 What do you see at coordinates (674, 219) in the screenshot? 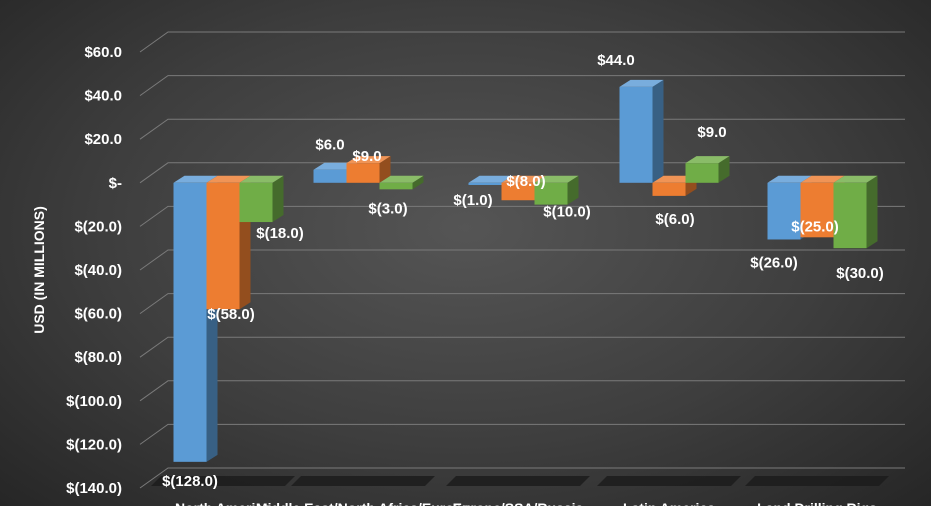
I see `data-label: $(6.0)` at bounding box center [674, 219].